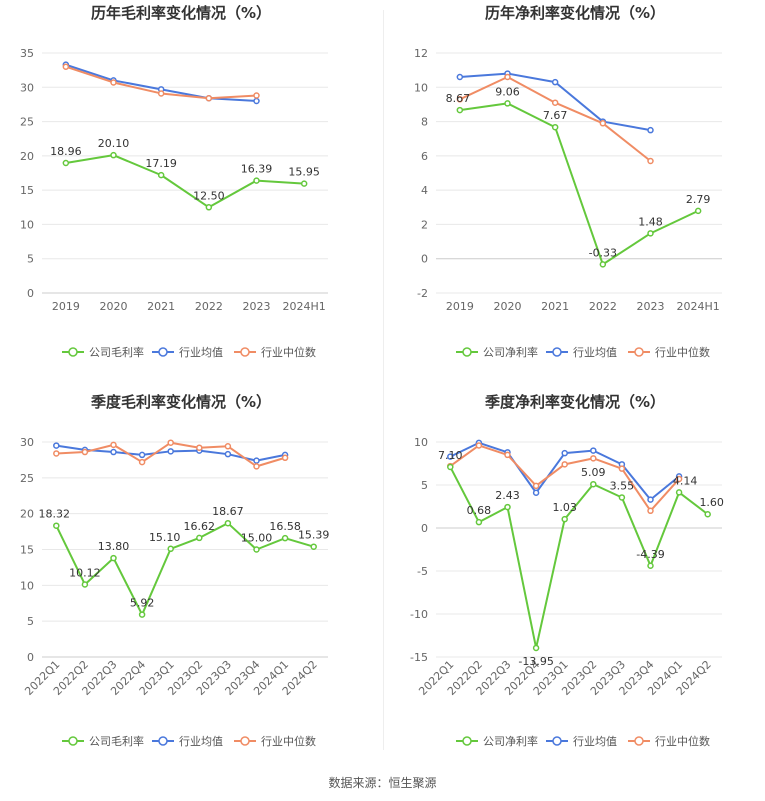  Describe the element at coordinates (535, 661) in the screenshot. I see `data-label: -13.95` at that location.